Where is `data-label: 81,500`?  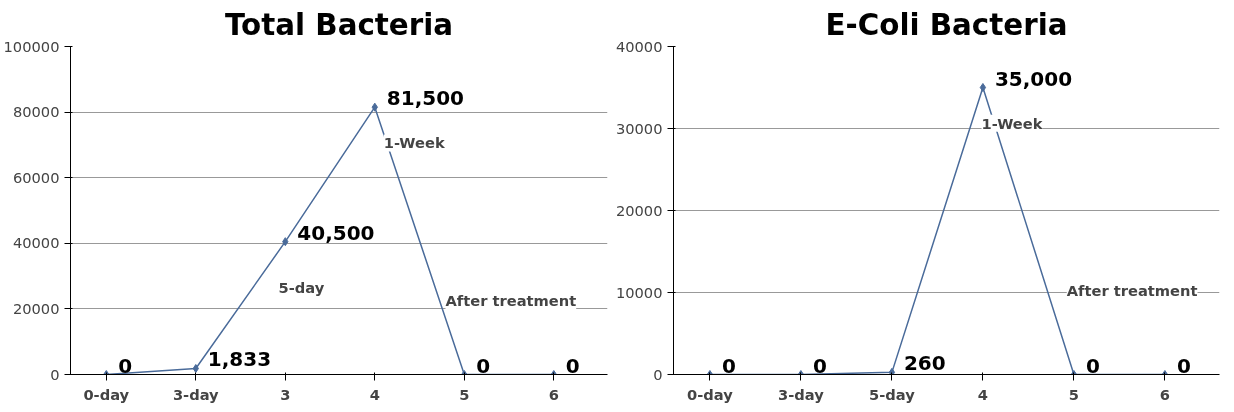
data-label: 81,500 is located at coordinates (425, 98).